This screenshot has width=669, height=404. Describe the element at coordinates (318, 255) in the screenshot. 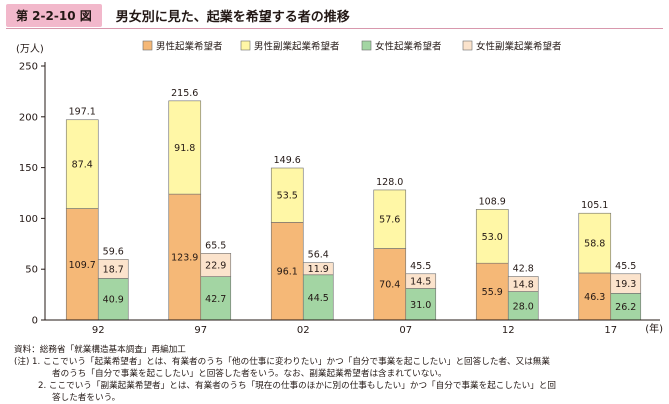

I see `label-female-total-02: 56.4` at that location.